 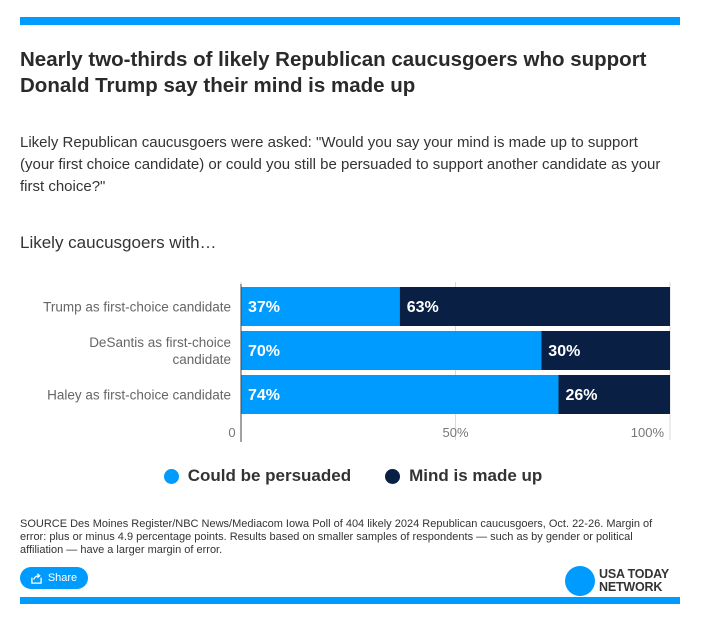 I want to click on logo-text: USA TODAY NETWORK, so click(x=634, y=581).